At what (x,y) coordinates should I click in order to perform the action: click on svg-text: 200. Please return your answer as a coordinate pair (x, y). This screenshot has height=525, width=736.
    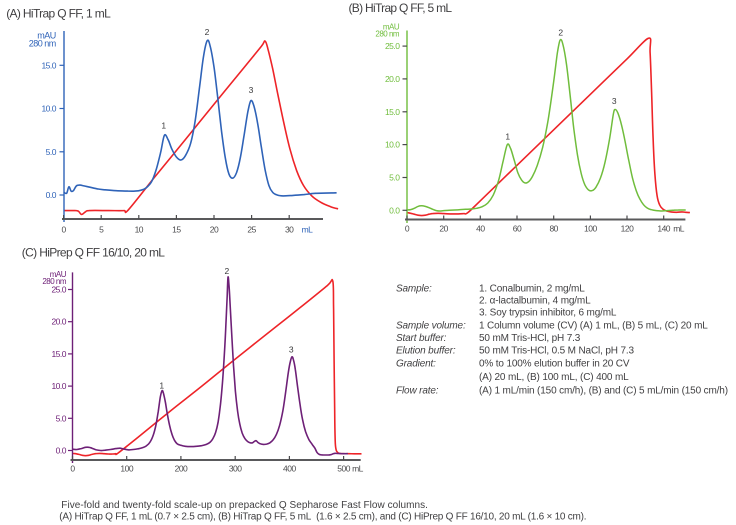
    Looking at the image, I should click on (181, 468).